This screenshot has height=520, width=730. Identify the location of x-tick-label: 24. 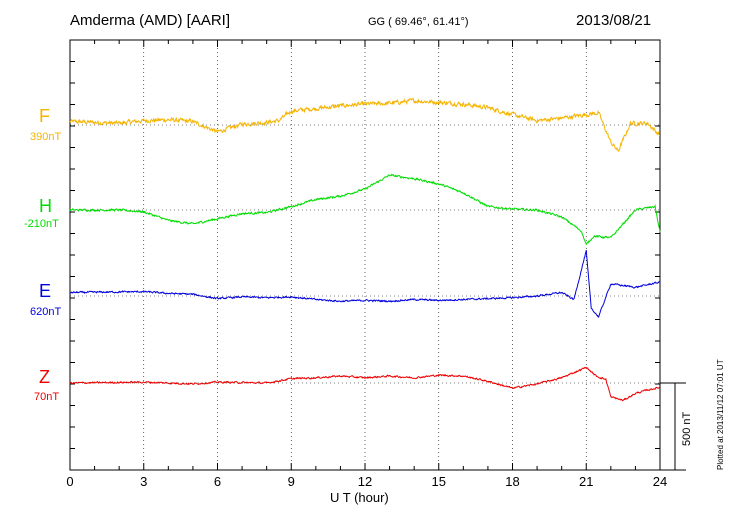
(660, 481).